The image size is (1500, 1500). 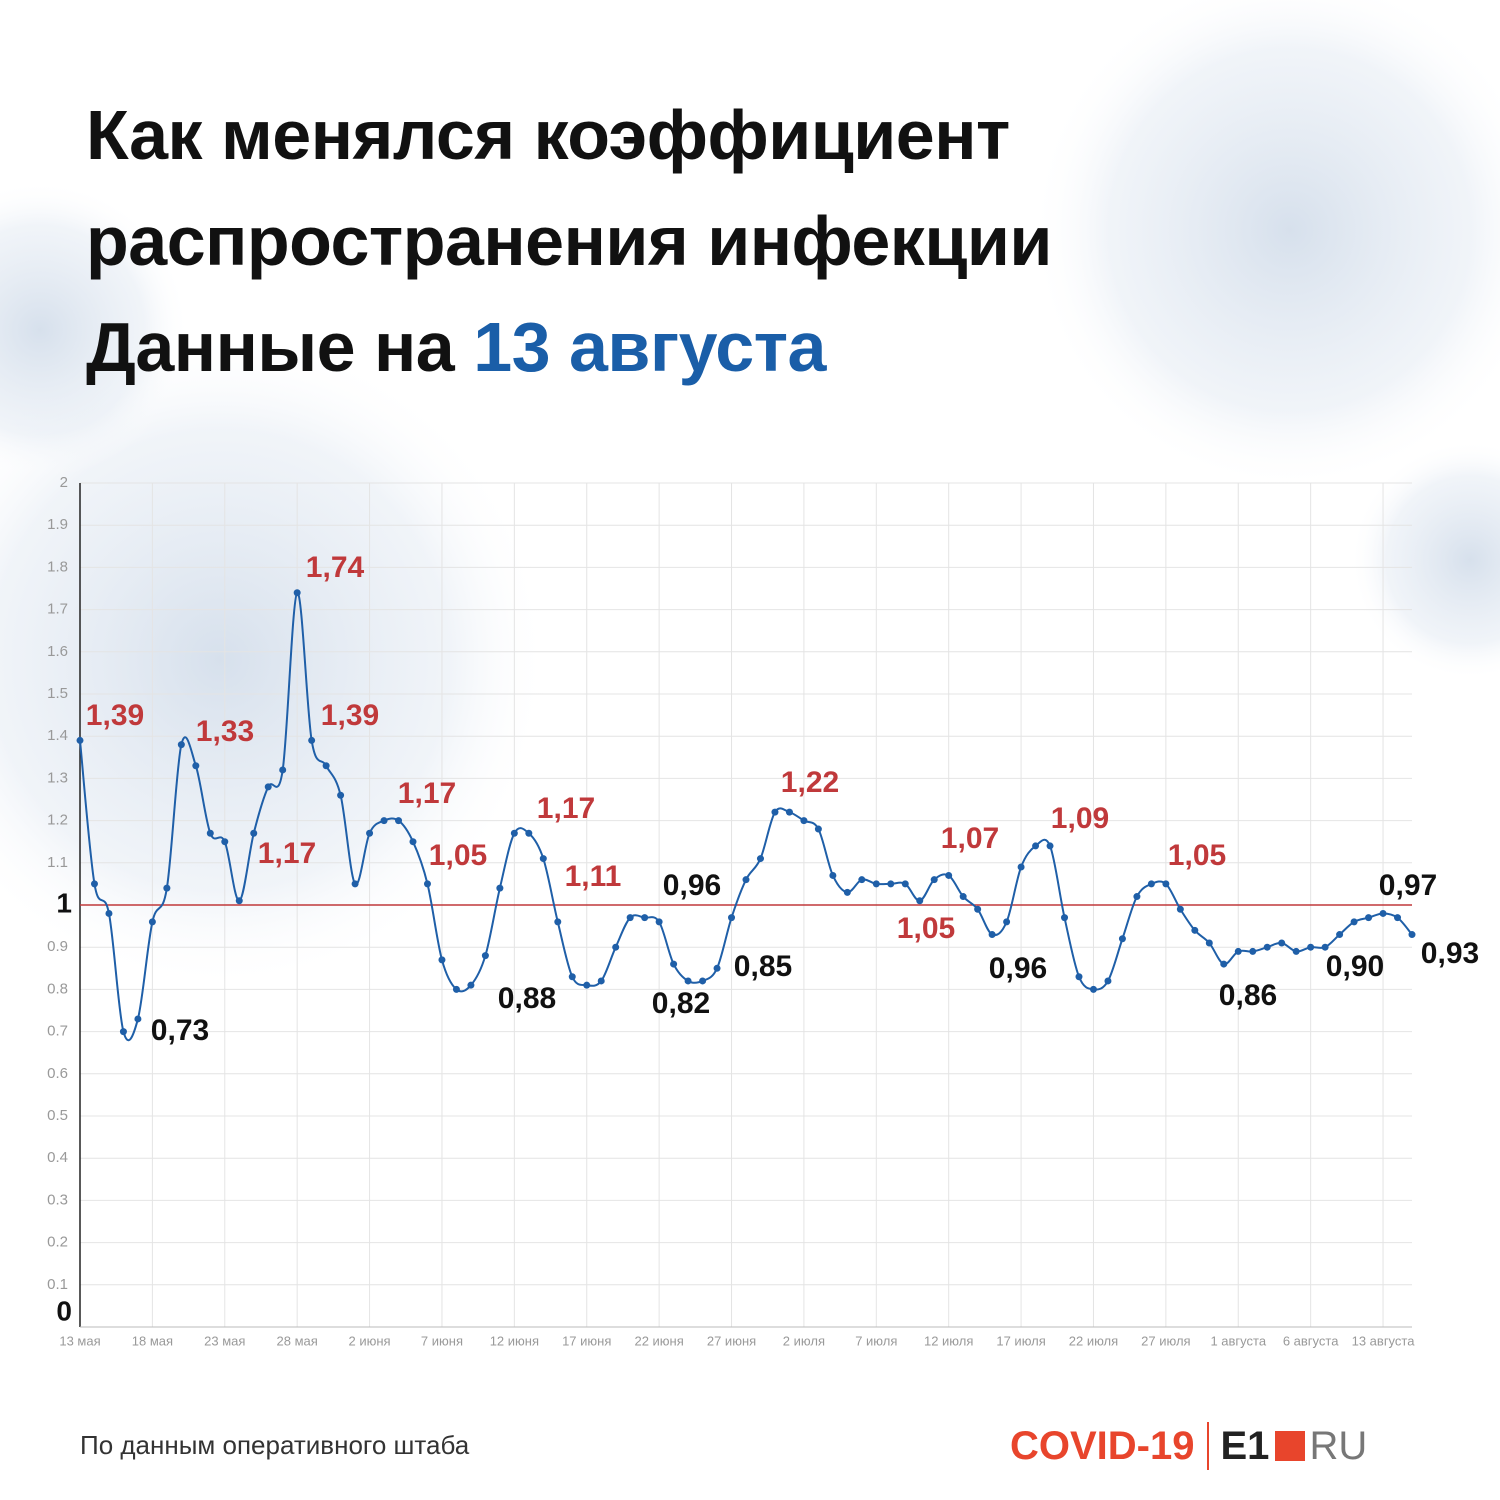 I want to click on logo-separator, so click(x=1207, y=1446).